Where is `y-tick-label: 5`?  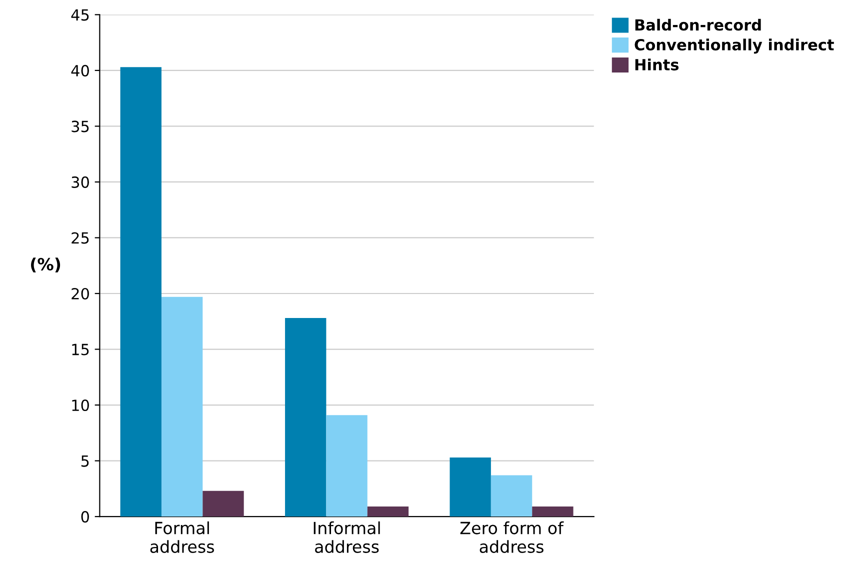
y-tick-label: 5 is located at coordinates (85, 461).